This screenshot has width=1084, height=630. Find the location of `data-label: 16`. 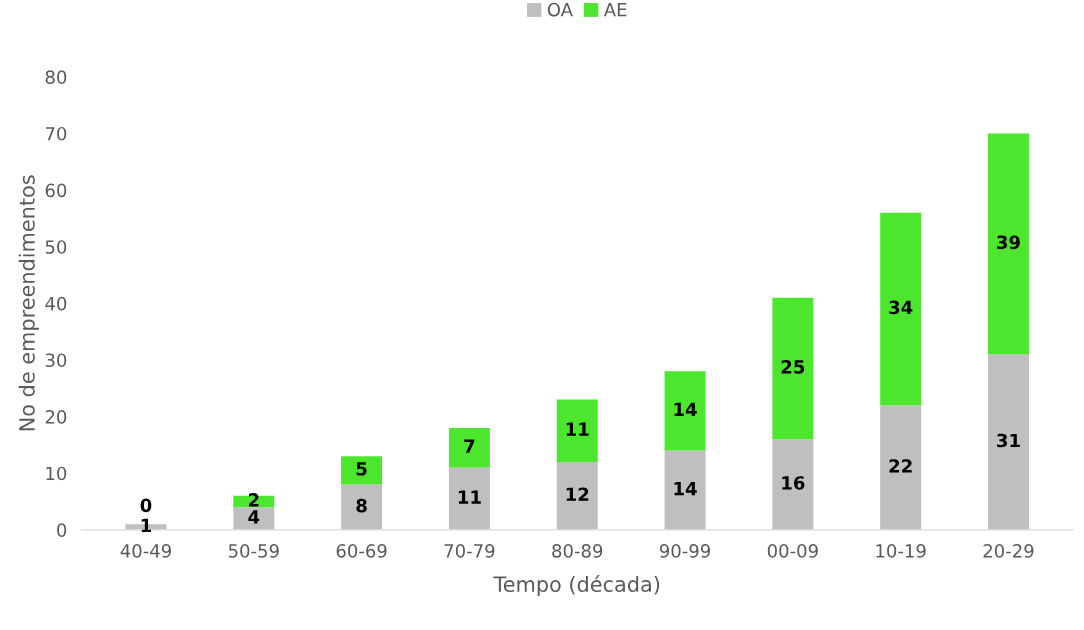

data-label: 16 is located at coordinates (793, 483).